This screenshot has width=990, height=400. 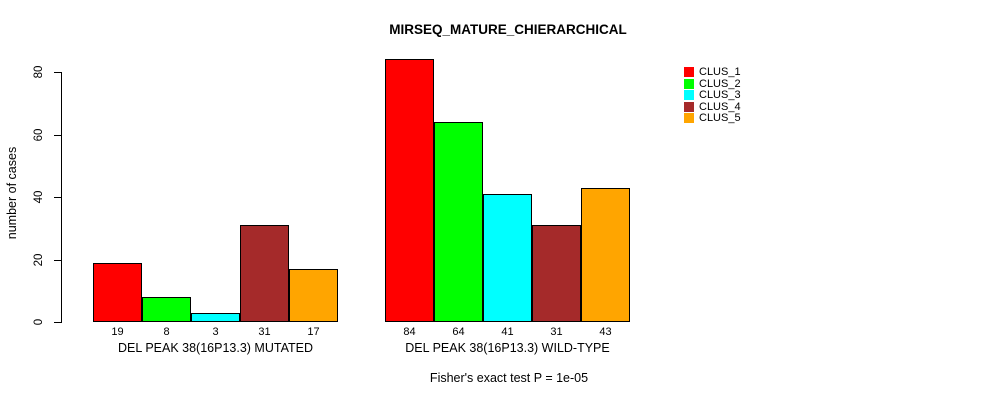 I want to click on bar-value-label: 3, so click(x=215, y=332).